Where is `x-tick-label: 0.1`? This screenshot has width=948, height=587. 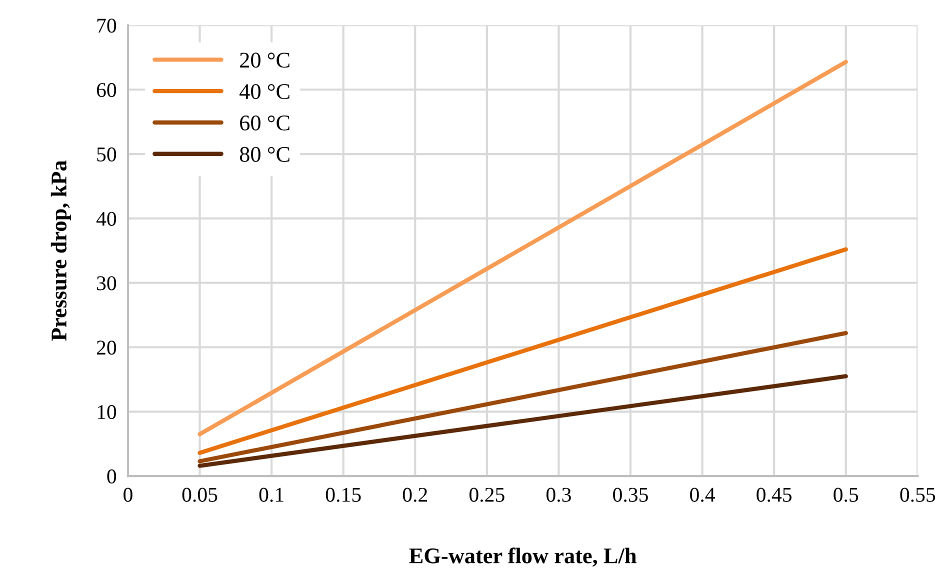 x-tick-label: 0.1 is located at coordinates (271, 495).